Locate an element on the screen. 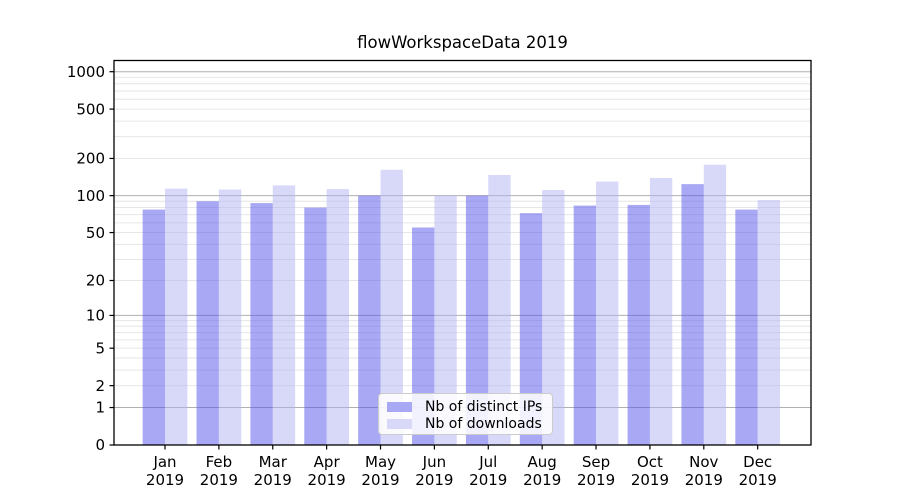 This screenshot has height=500, width=900. y-tick-label-10: 10 is located at coordinates (95, 316).